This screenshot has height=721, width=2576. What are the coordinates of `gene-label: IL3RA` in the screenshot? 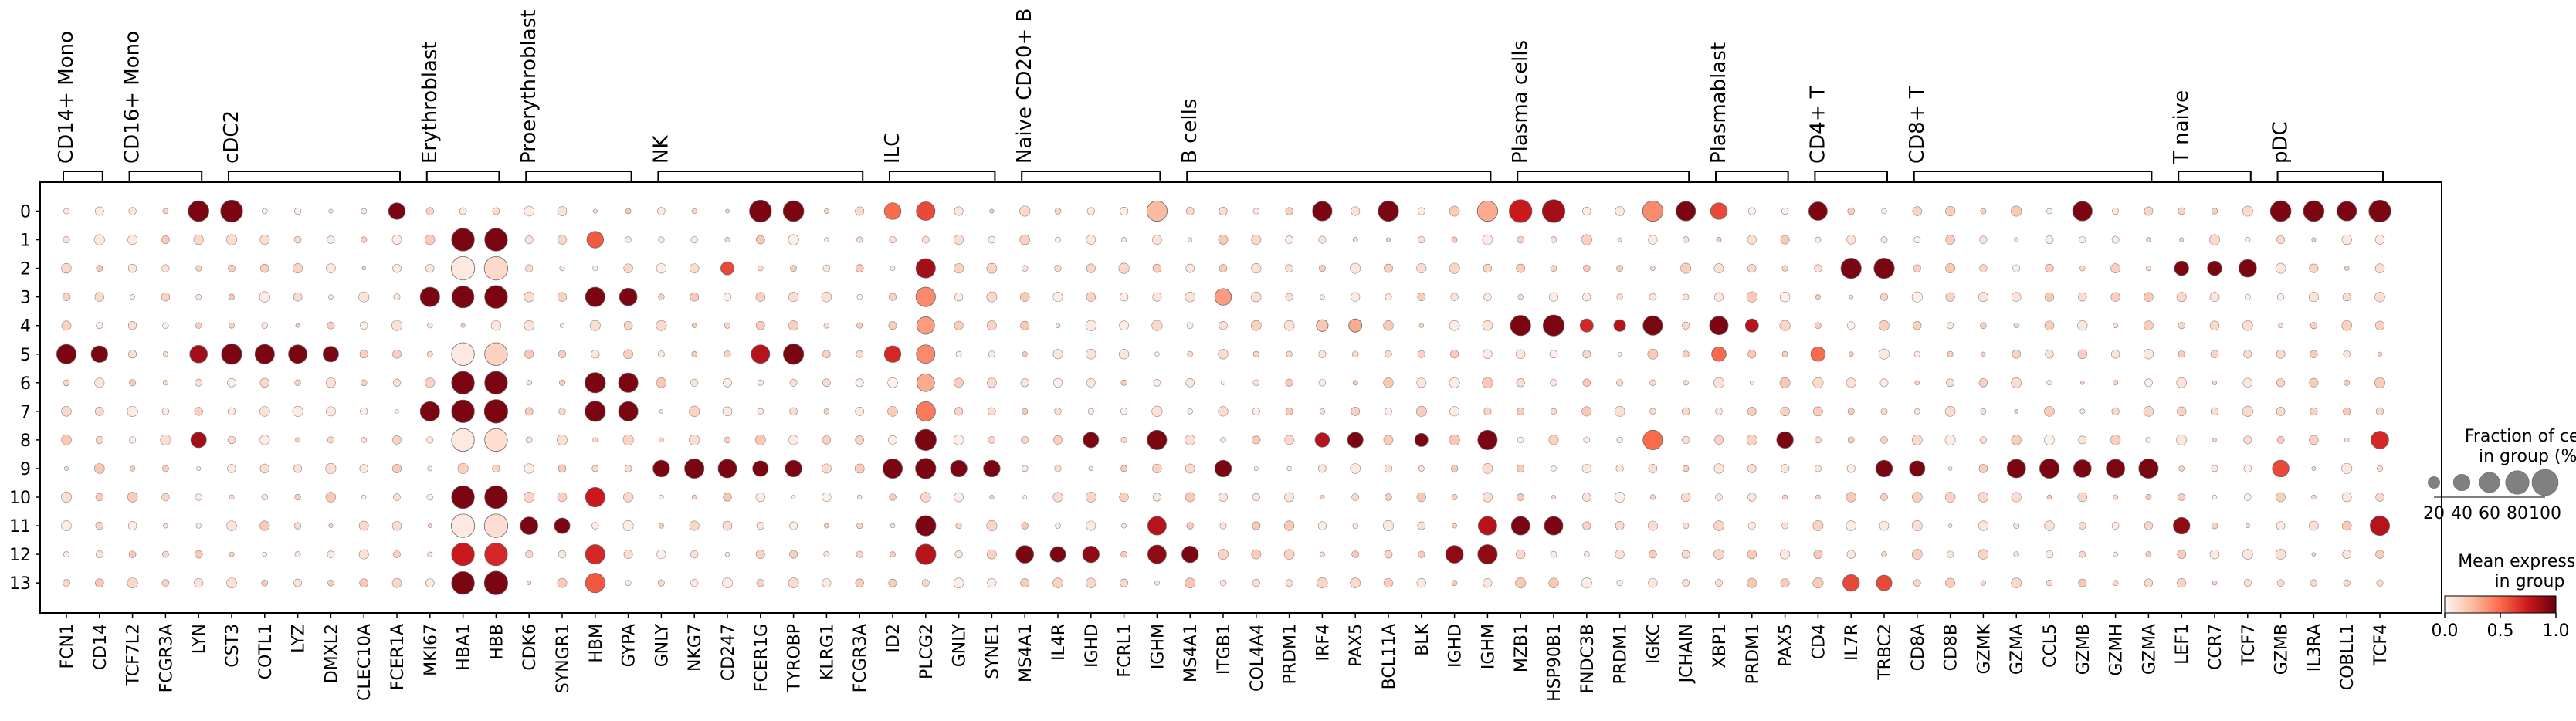 It's located at (2314, 648).